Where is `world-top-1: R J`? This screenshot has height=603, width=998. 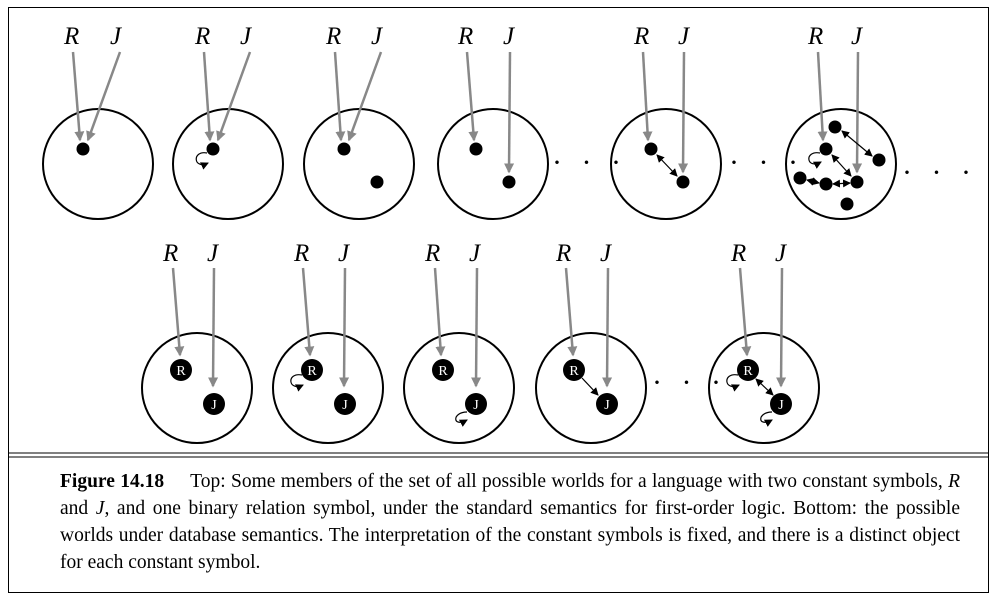
world-top-1: R J is located at coordinates (98, 121).